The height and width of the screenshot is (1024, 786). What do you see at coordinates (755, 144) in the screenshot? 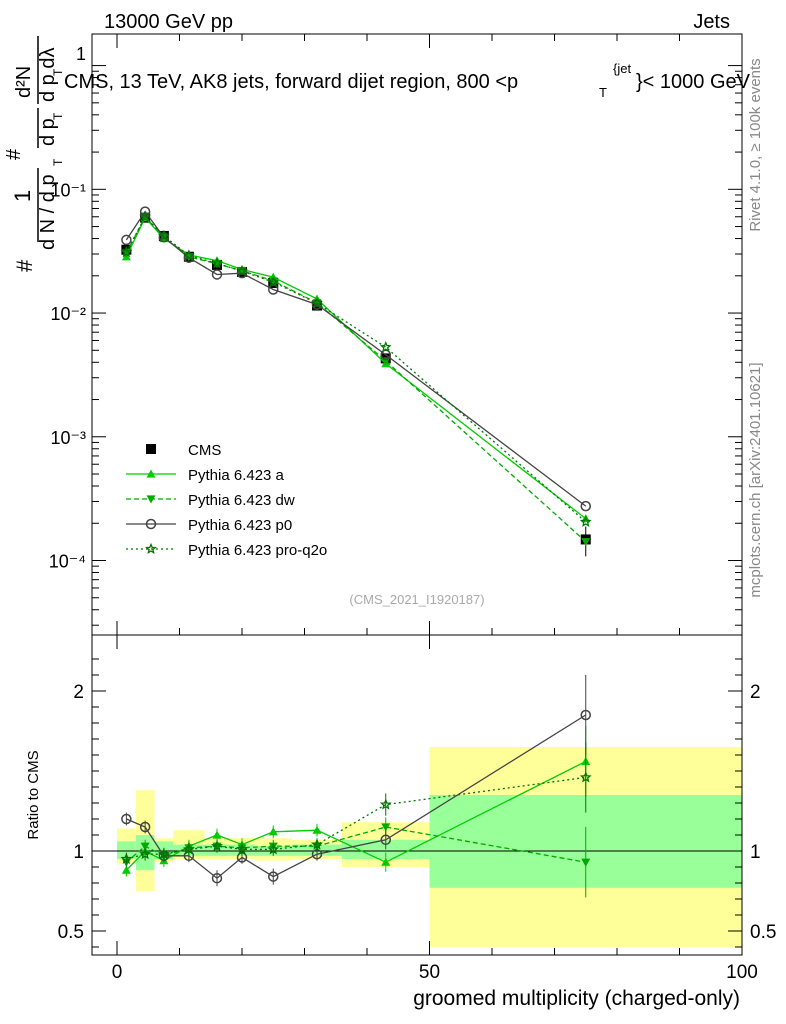
I see `rivet-label: Rivet 4.1.0, ≥ 100k events` at bounding box center [755, 144].